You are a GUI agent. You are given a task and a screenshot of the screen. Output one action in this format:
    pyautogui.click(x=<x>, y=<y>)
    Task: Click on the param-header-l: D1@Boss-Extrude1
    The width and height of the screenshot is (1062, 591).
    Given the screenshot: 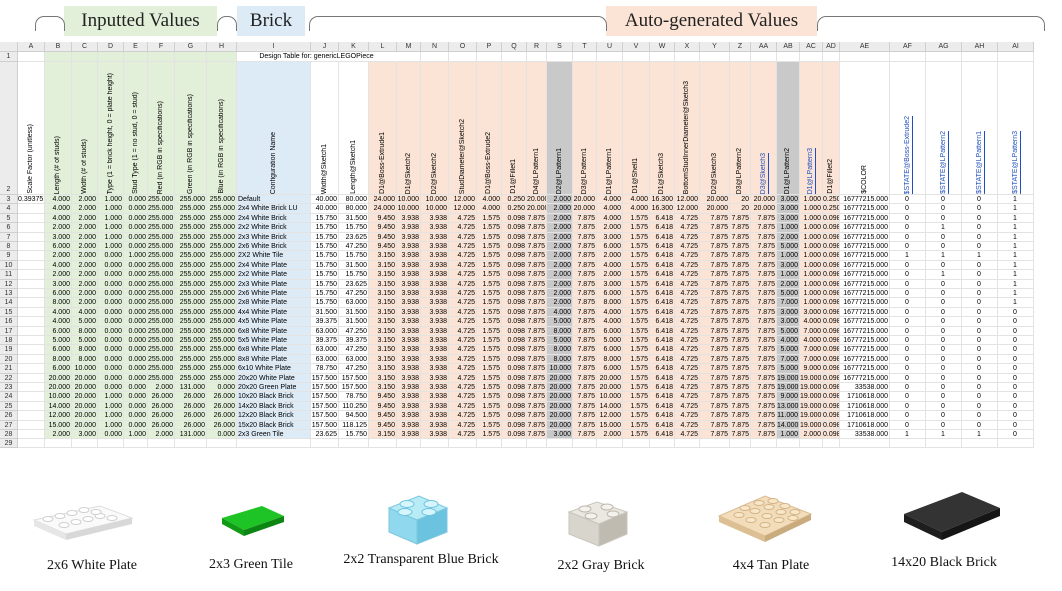 What is the action you would take?
    pyautogui.click(x=383, y=128)
    